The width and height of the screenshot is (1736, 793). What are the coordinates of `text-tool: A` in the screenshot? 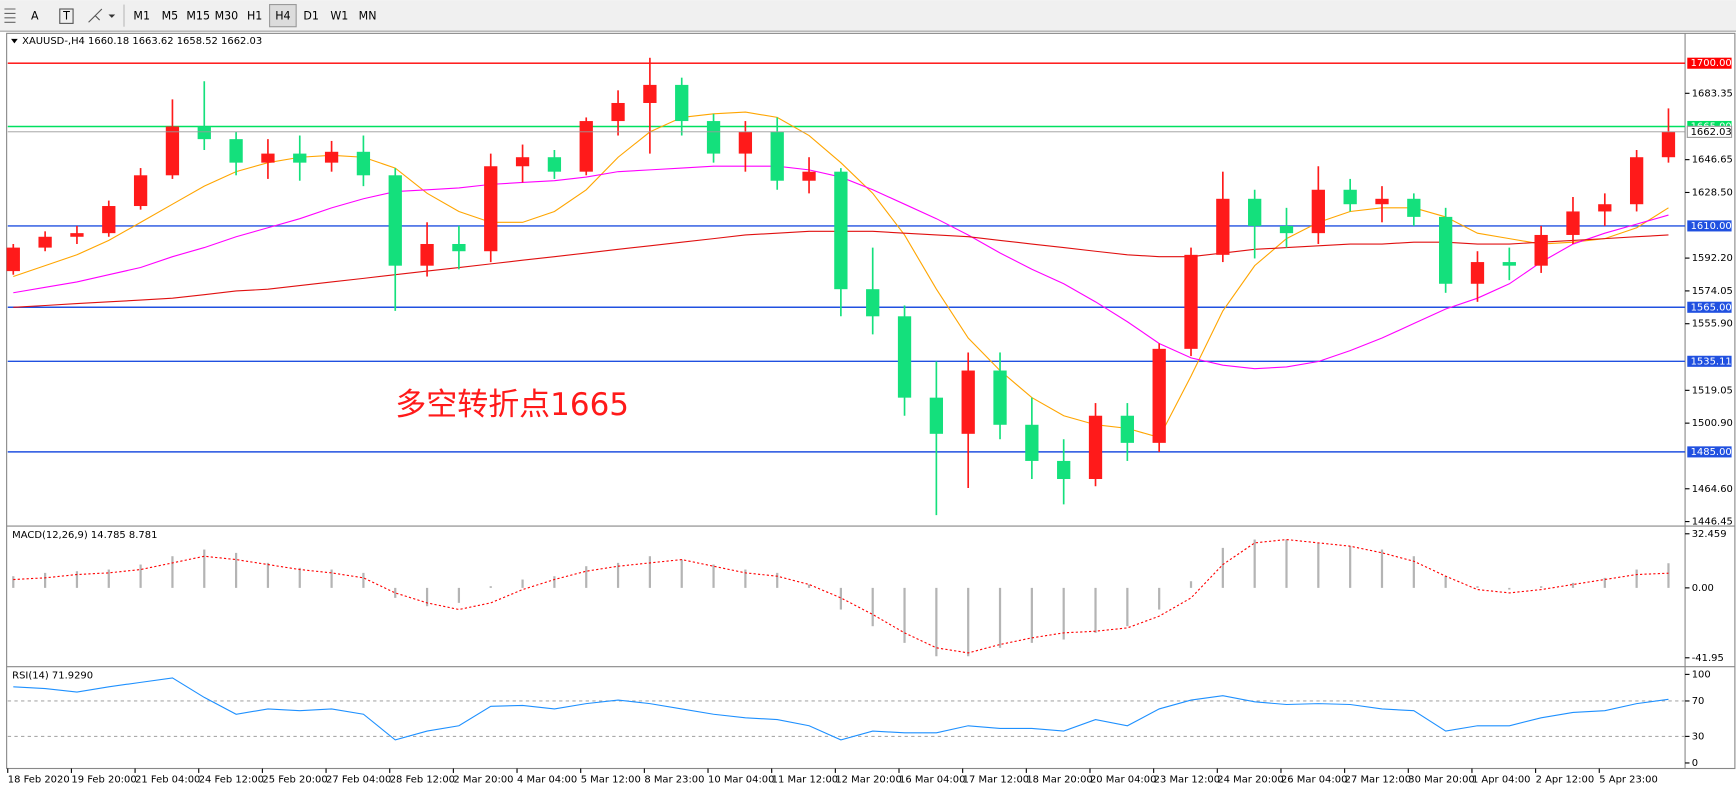 It's located at (35, 16).